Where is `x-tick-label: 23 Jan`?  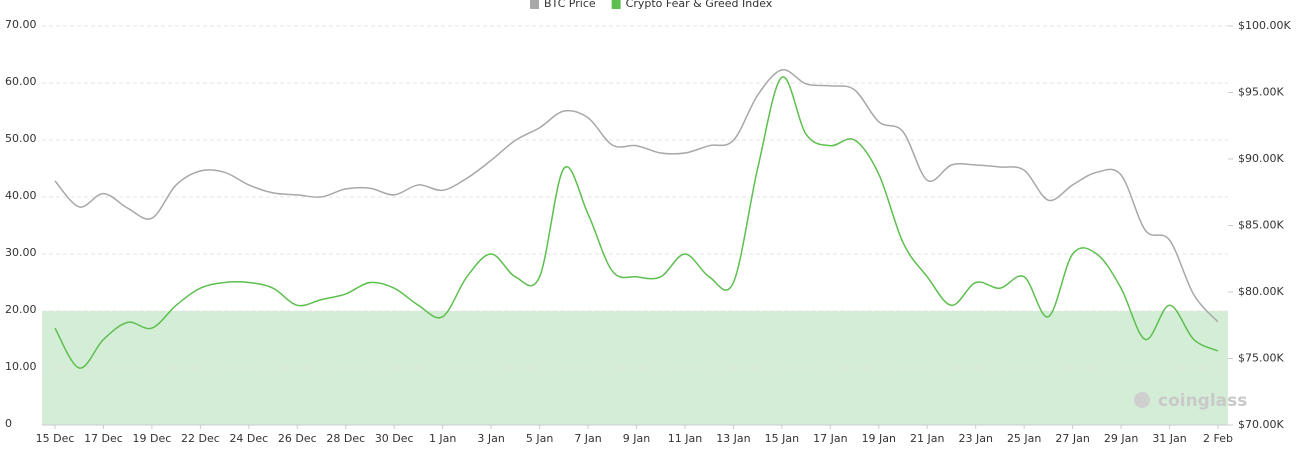
x-tick-label: 23 Jan is located at coordinates (975, 438).